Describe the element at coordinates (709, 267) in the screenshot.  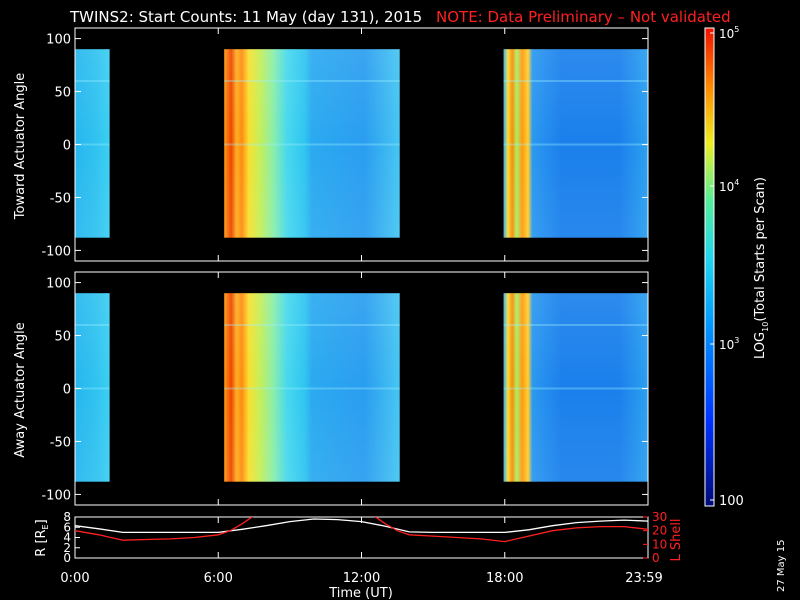
I see `colorbar-gradient` at that location.